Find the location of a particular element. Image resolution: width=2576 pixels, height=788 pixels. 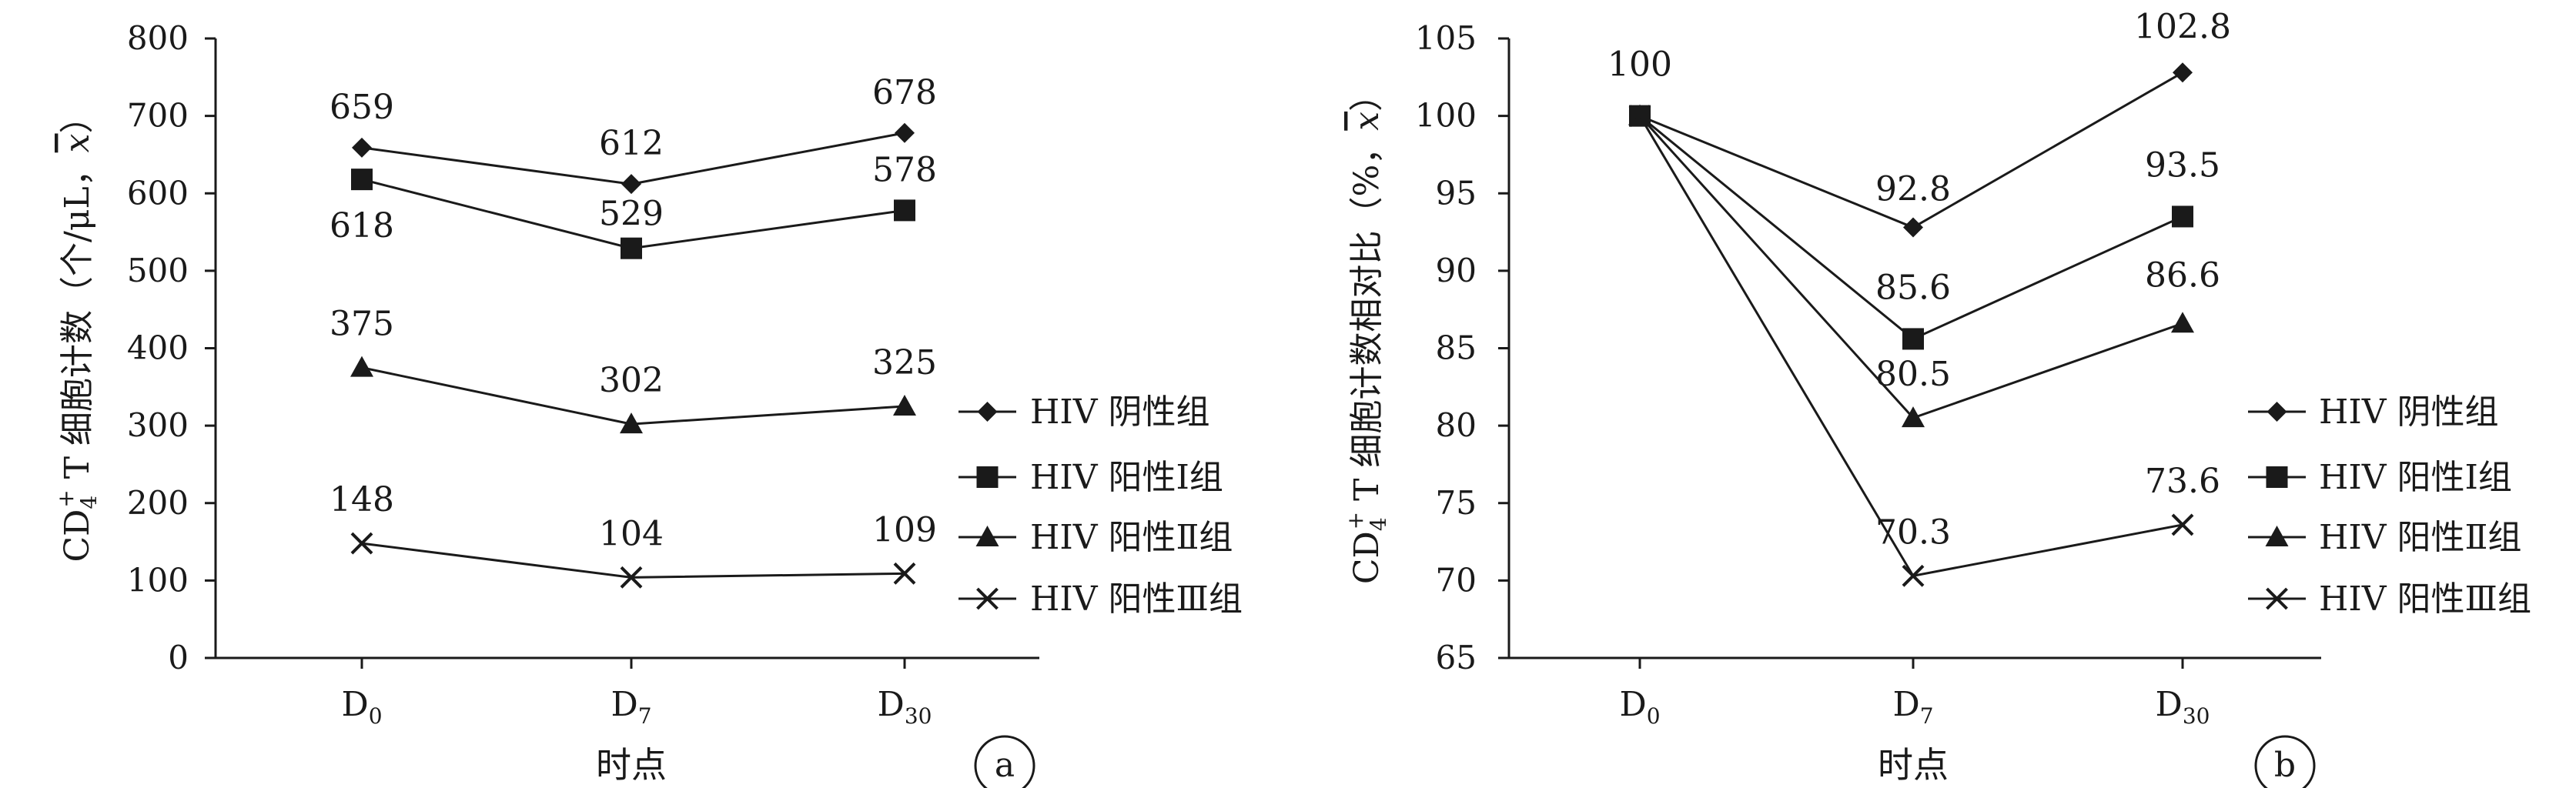

data-label: 148 is located at coordinates (362, 499).